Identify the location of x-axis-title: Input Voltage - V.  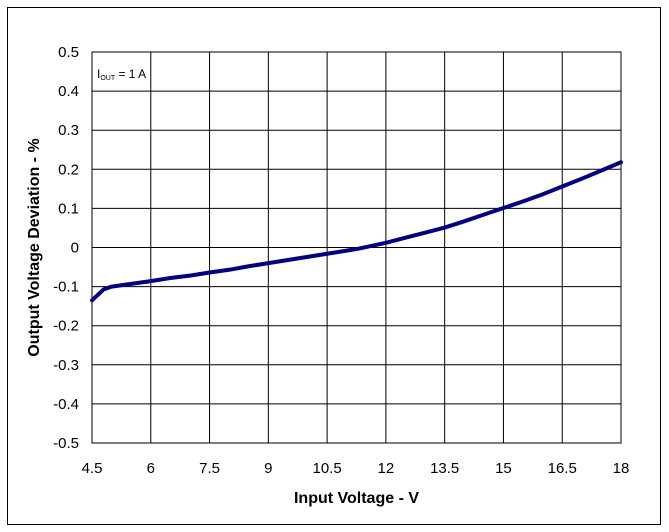
(356, 498).